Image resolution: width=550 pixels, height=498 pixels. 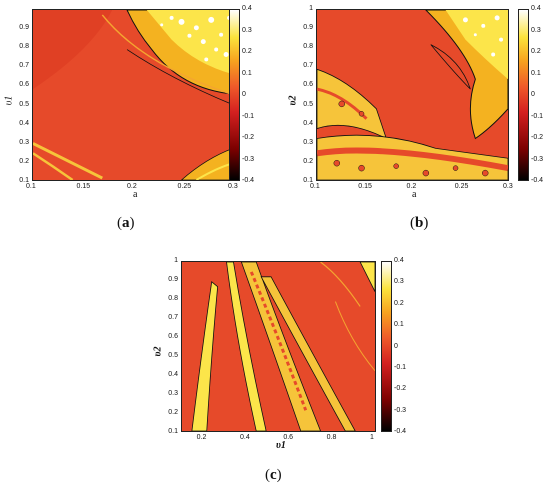 I want to click on x-tick-label: 0.6, so click(x=288, y=437).